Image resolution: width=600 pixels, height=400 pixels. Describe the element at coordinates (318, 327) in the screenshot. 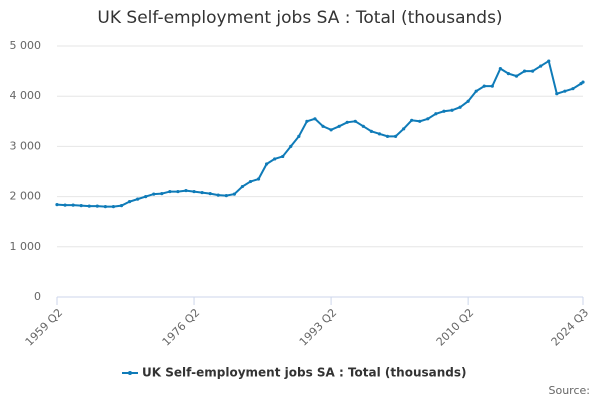

I see `x-tick-label: 1993 Q2` at that location.